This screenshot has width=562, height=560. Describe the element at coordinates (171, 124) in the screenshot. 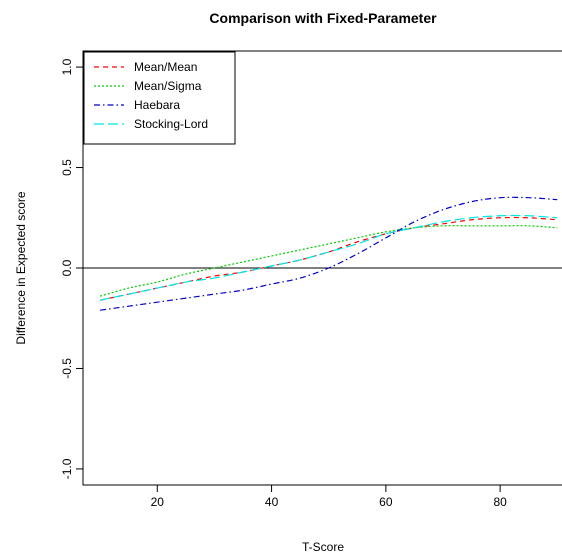

I see `legend-label-stocking-lord: Stocking-Lord` at that location.